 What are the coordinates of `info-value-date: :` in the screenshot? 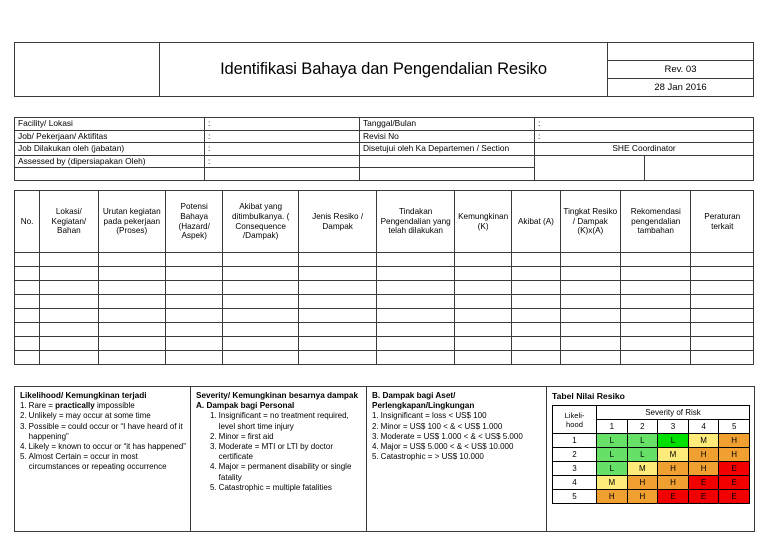 It's located at (644, 124).